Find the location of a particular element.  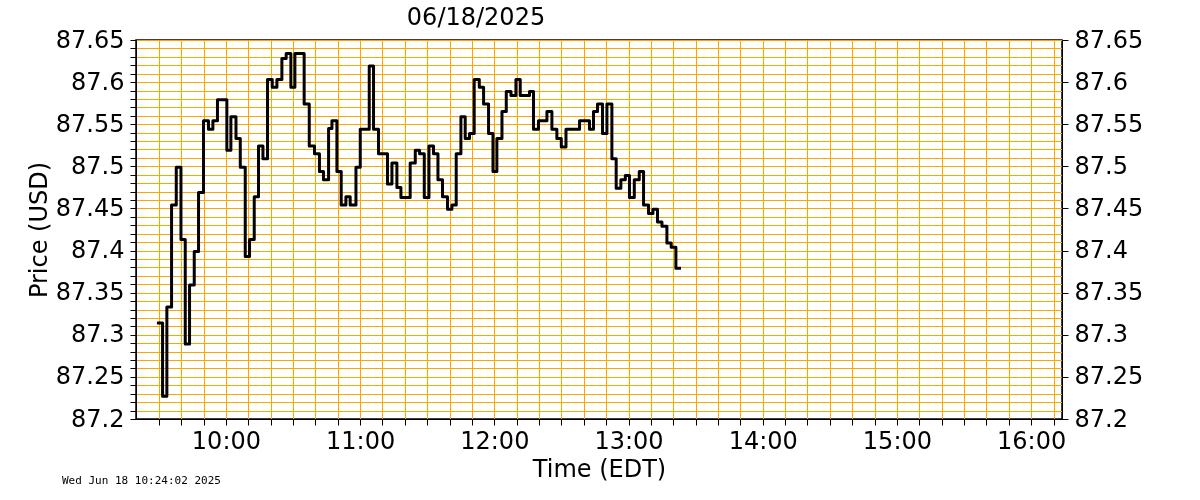

y-tick-label: 87.6 is located at coordinates (98, 81).